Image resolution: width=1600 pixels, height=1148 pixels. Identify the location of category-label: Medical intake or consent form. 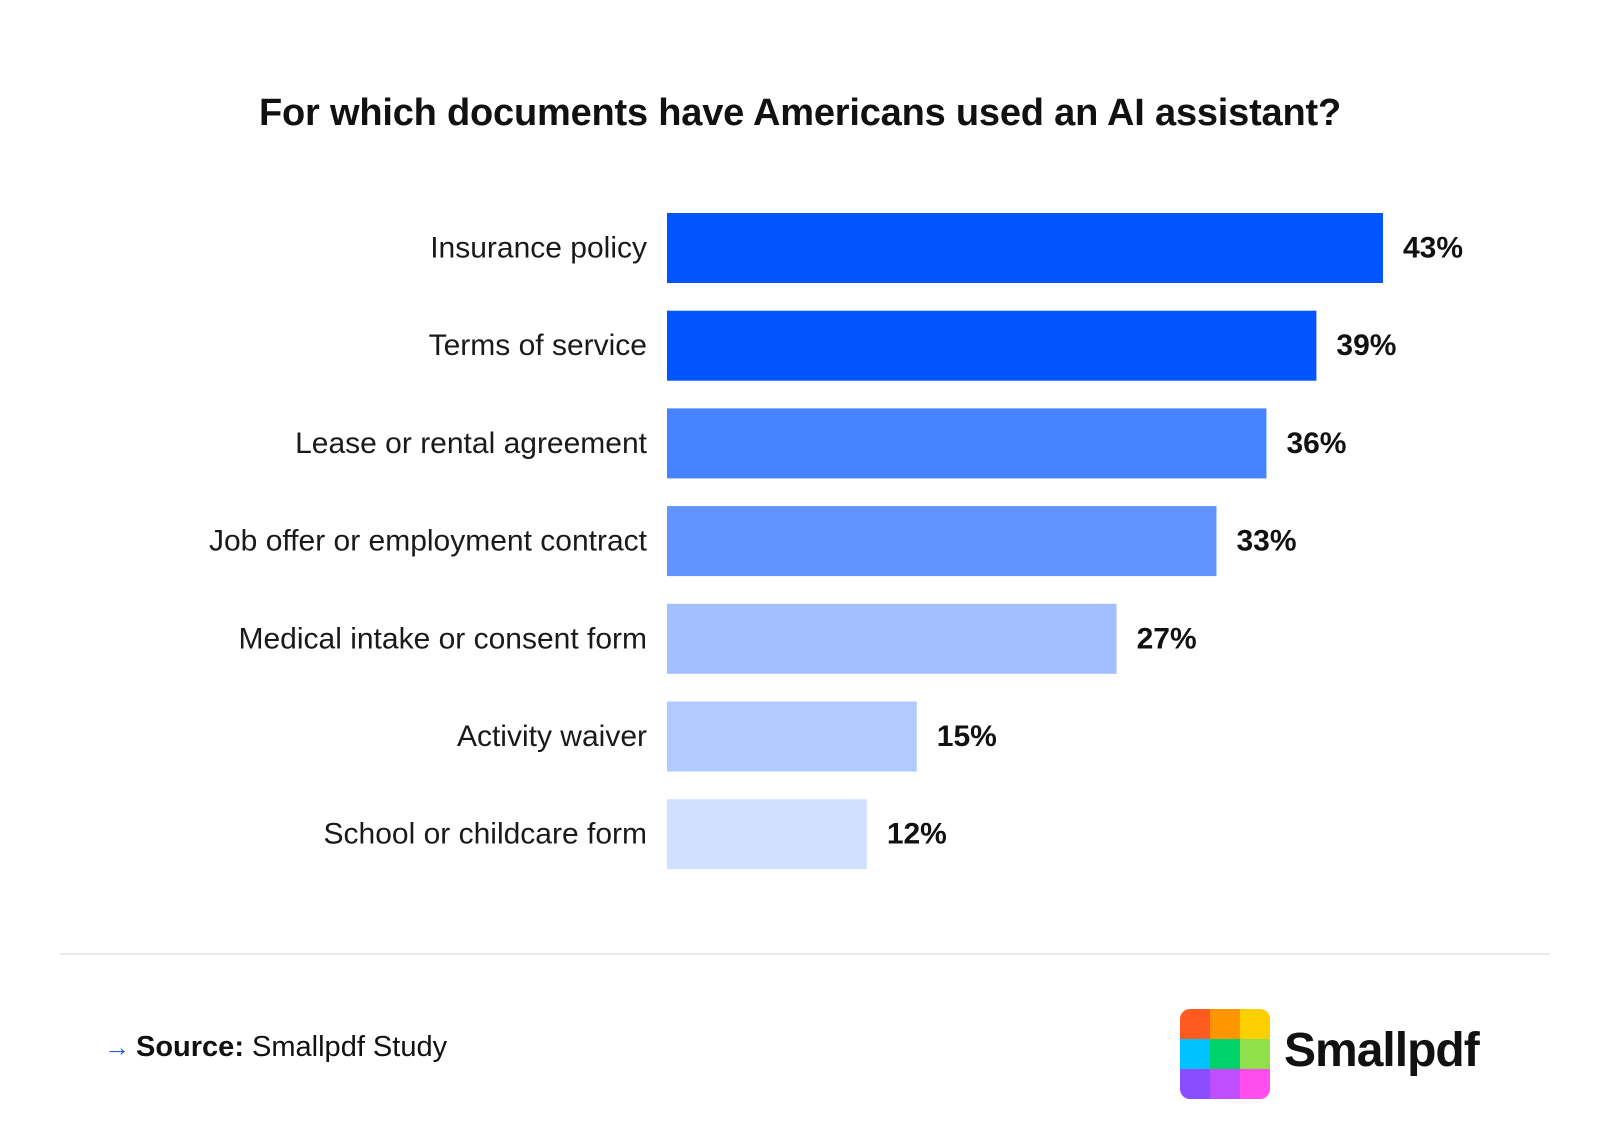
(442, 638).